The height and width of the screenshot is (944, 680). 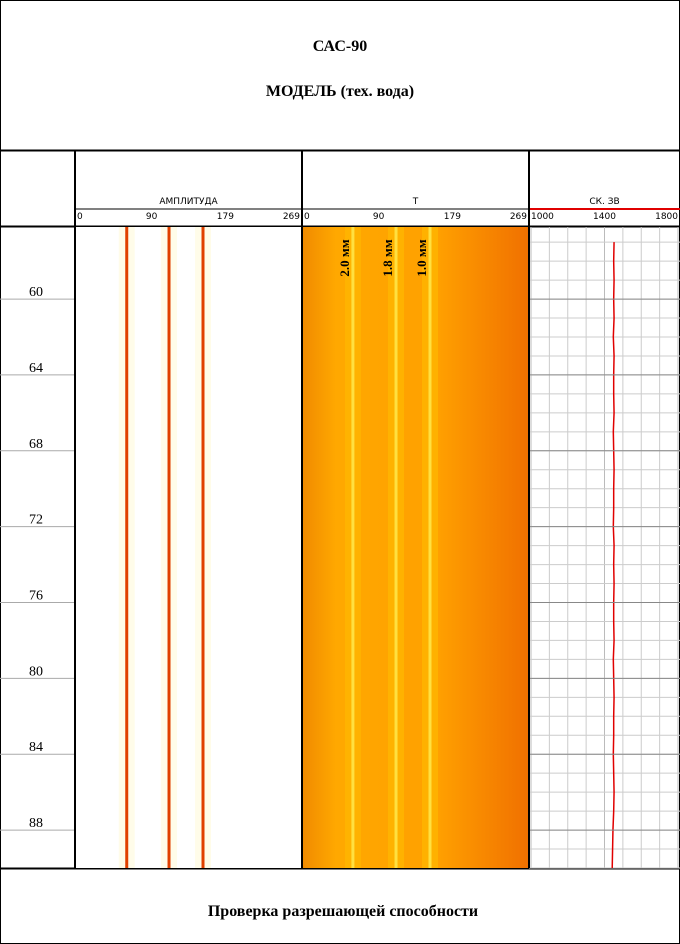 I want to click on line-label: 1.0 мм, so click(x=421, y=257).